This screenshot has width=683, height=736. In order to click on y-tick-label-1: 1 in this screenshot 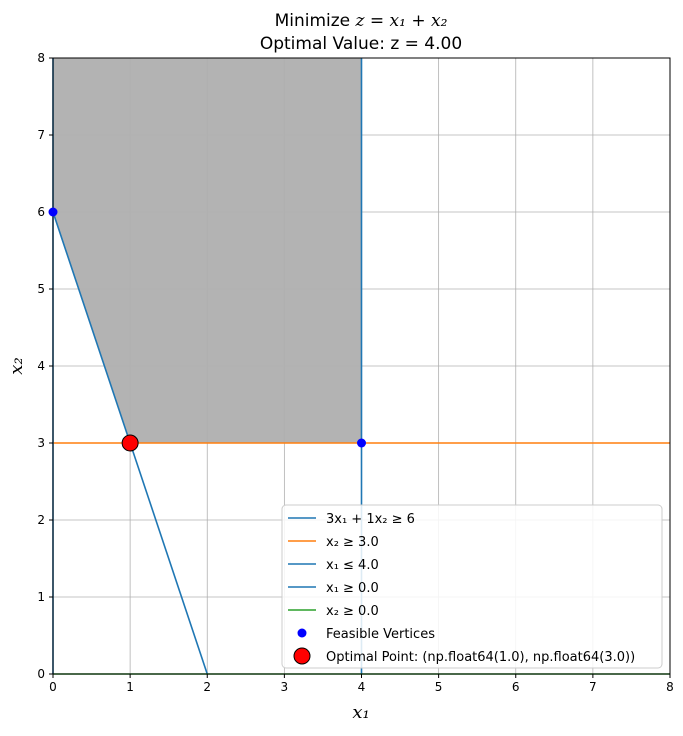, I will do `click(41, 597)`.